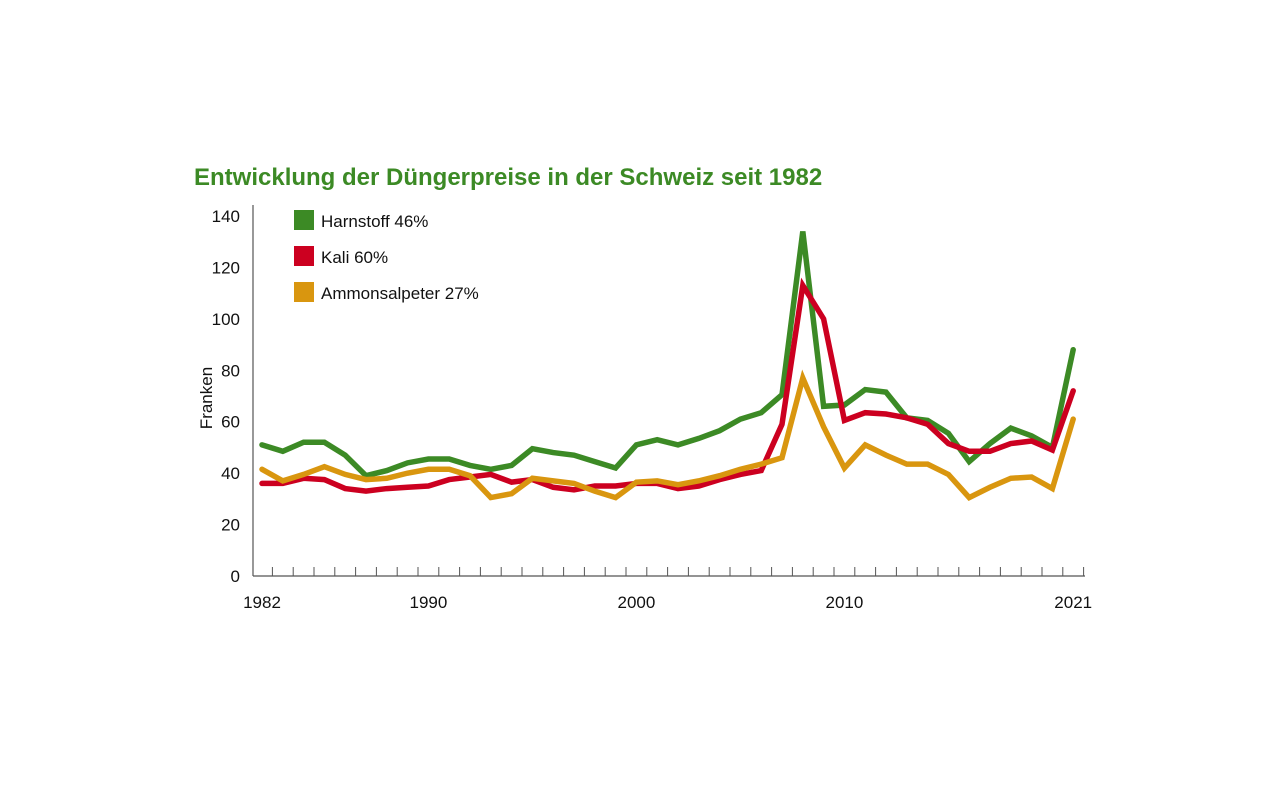 This screenshot has width=1280, height=801. Describe the element at coordinates (354, 257) in the screenshot. I see `legend-label: Kali 60%` at that location.